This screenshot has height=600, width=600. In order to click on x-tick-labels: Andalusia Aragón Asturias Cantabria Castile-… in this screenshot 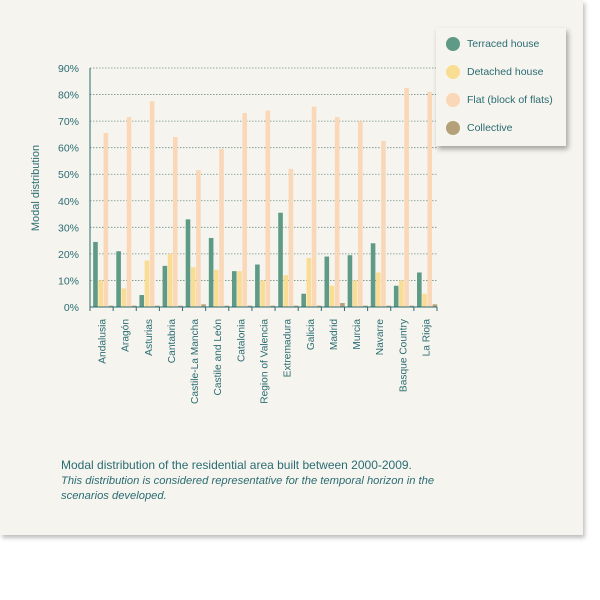, I will do `click(265, 361)`.